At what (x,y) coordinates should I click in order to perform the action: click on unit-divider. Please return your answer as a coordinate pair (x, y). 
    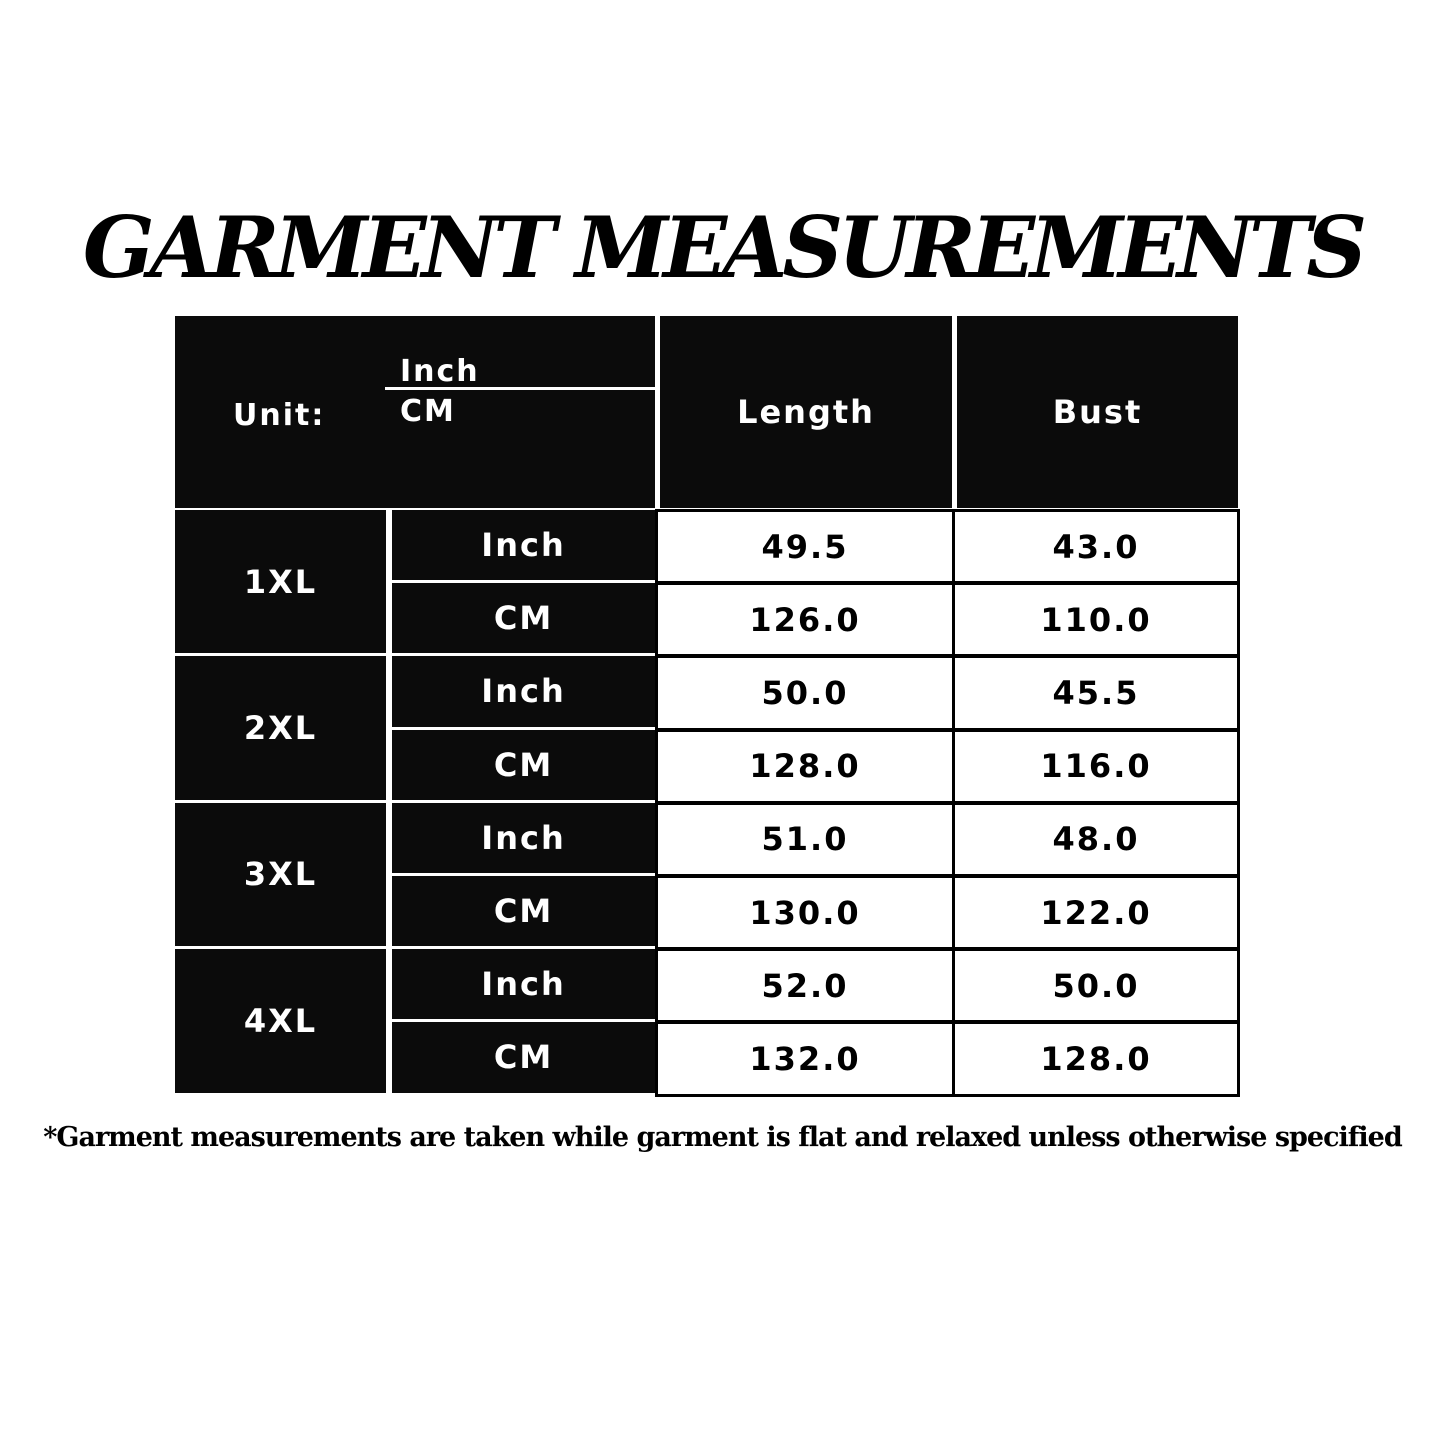
    Looking at the image, I should click on (520, 388).